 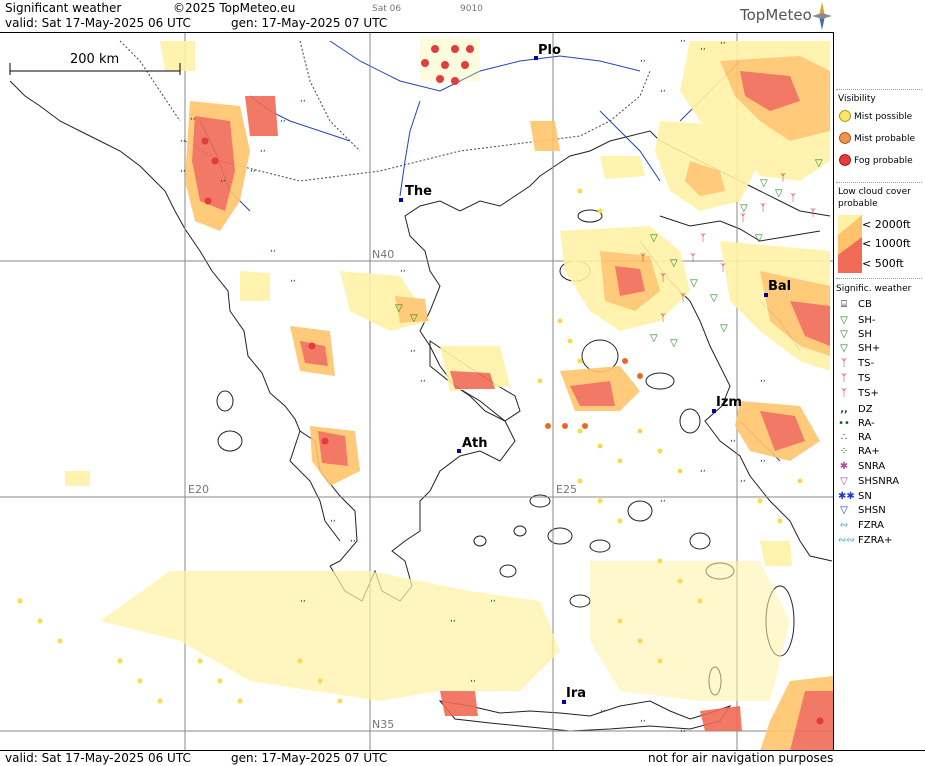 I want to click on grid-label-n40: N40, so click(x=383, y=254).